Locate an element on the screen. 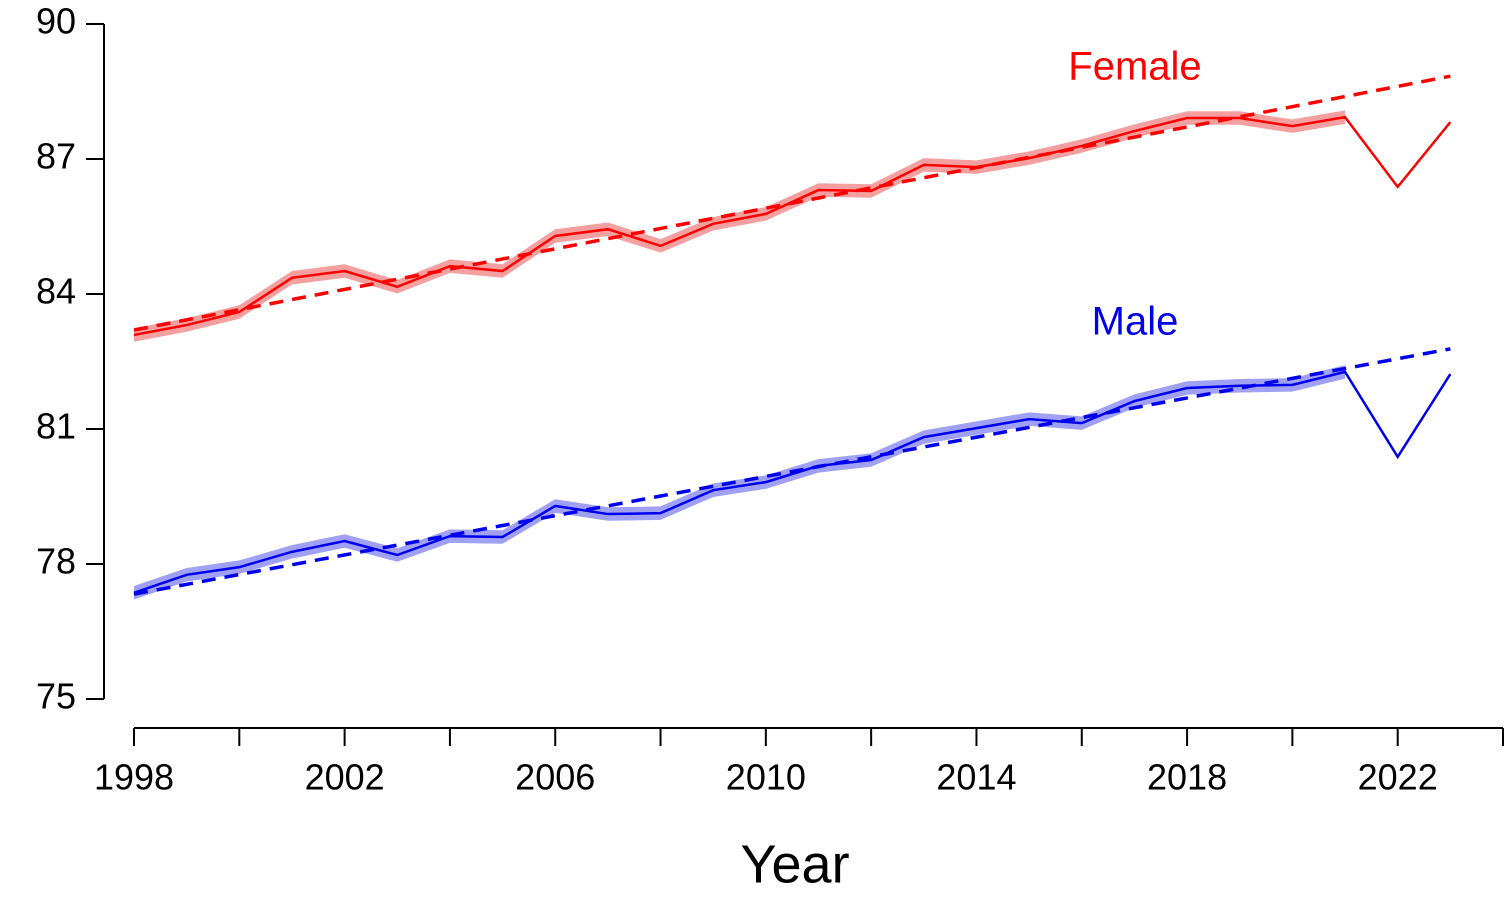 This screenshot has width=1504, height=904. y-tick-label: 90 is located at coordinates (56, 21).